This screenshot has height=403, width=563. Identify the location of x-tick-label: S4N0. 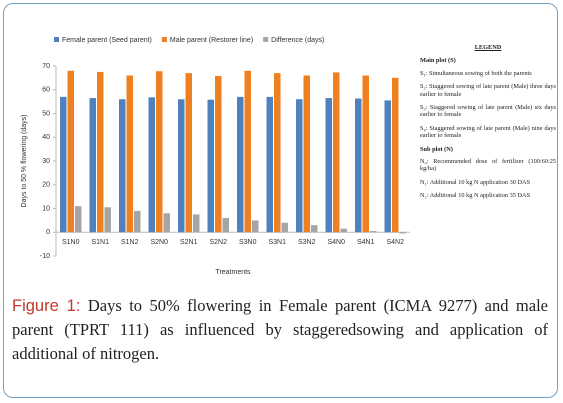
(336, 242).